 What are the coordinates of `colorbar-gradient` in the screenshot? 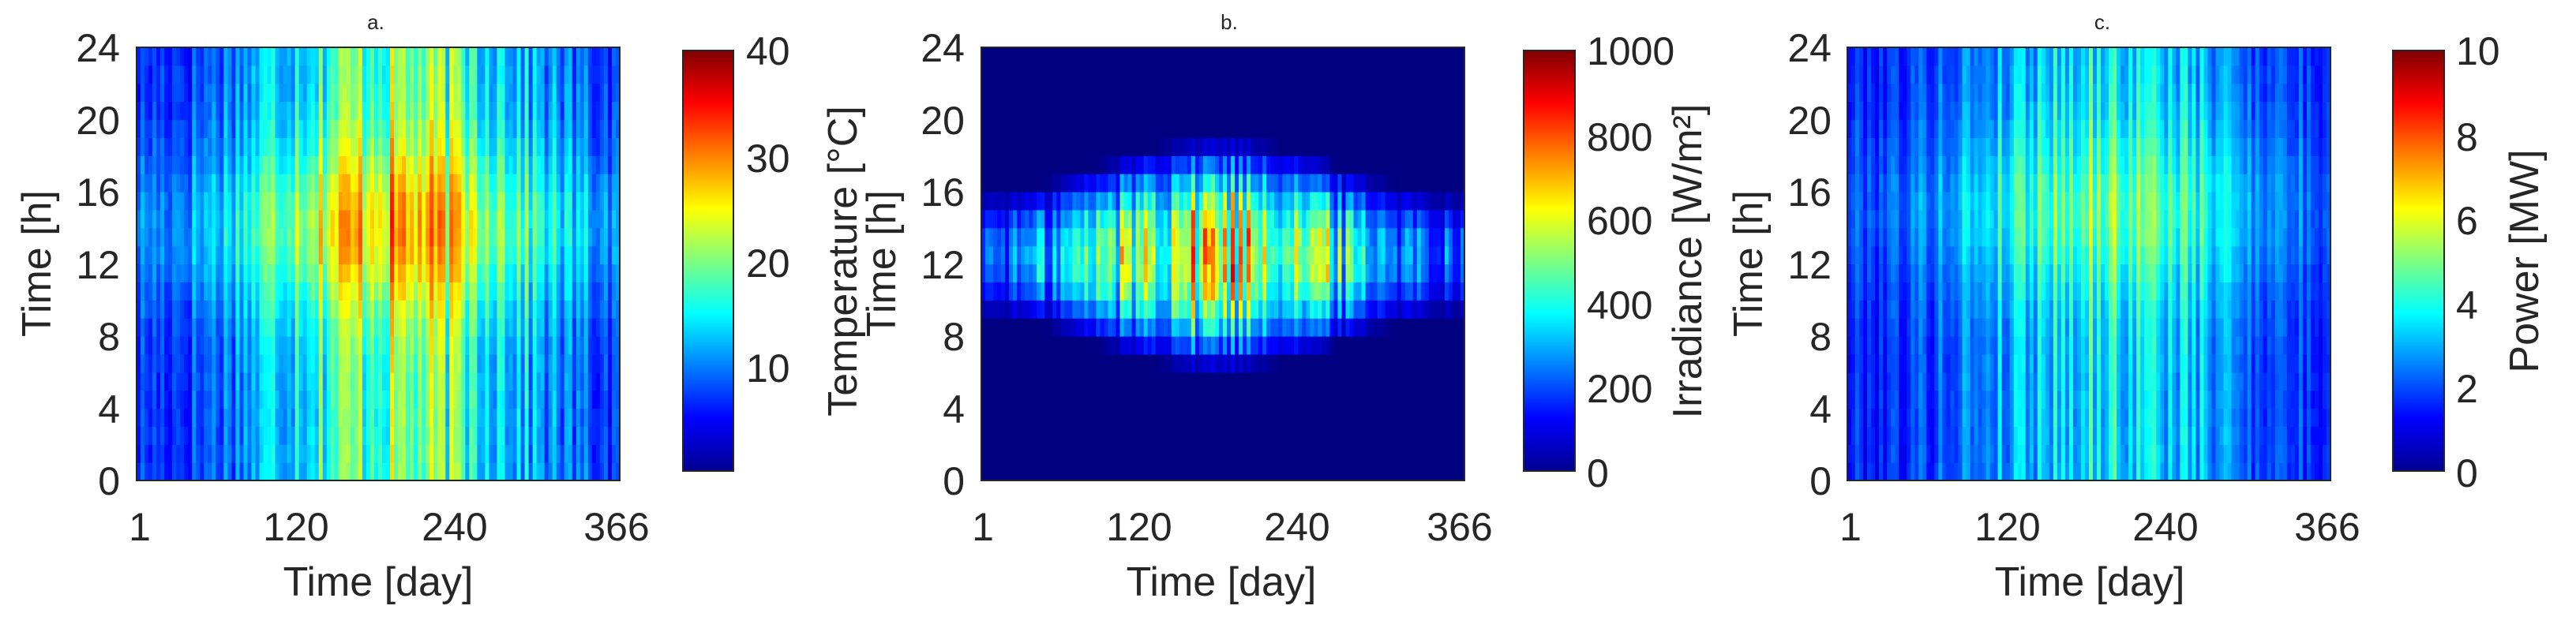 It's located at (708, 261).